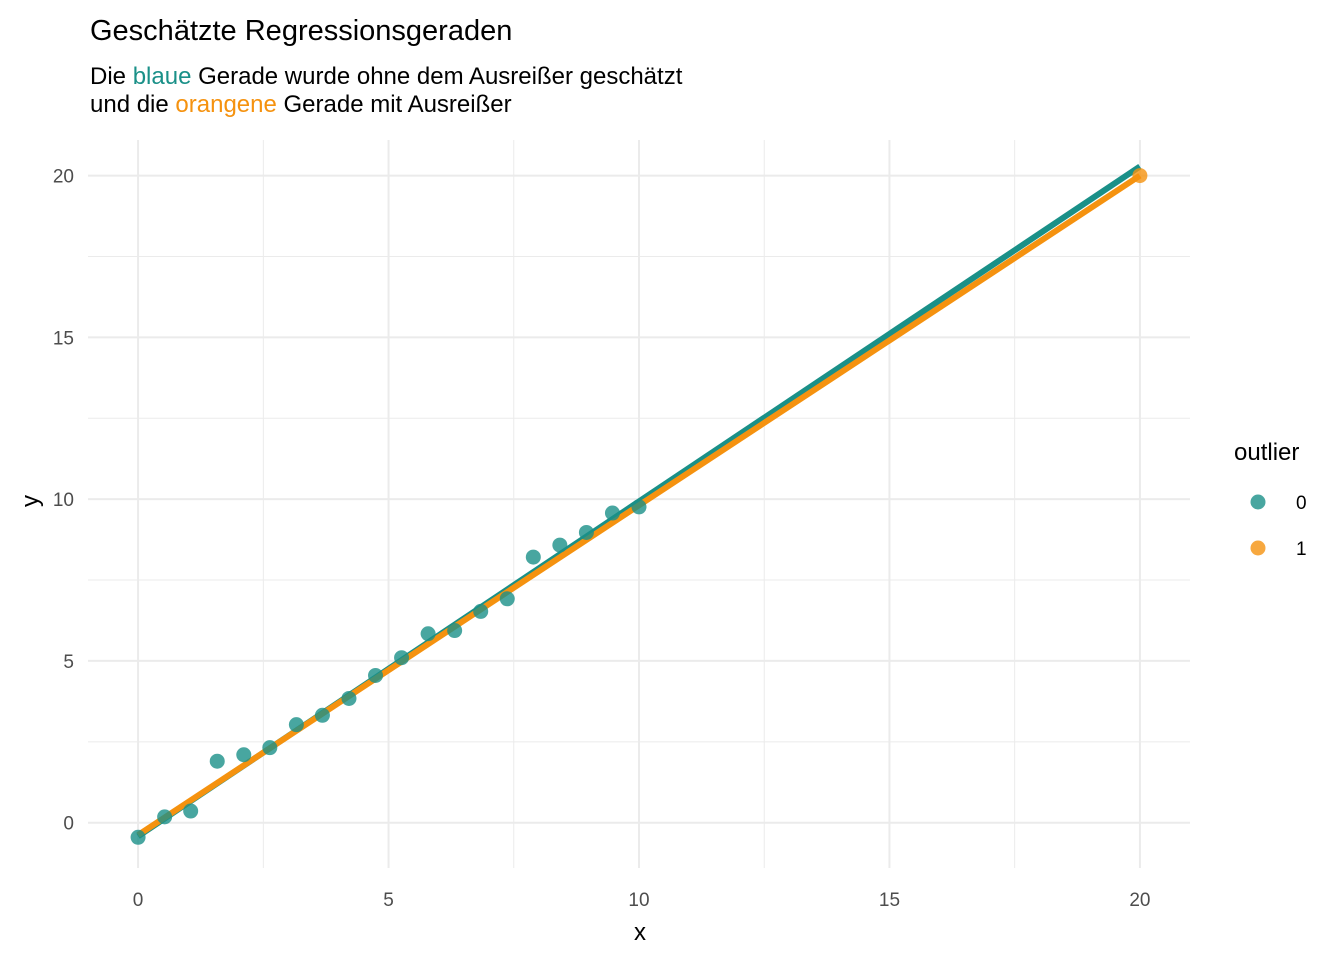 The height and width of the screenshot is (960, 1344). What do you see at coordinates (225, 104) in the screenshot?
I see `subtitle-highlight-orangene: orangene` at bounding box center [225, 104].